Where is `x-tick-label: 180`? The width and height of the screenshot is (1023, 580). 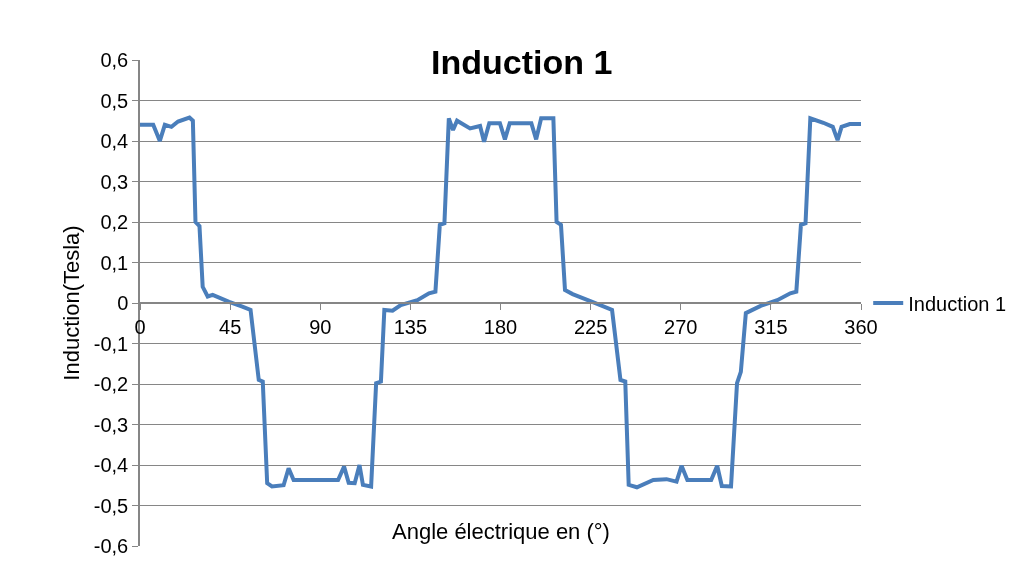 x-tick-label: 180 is located at coordinates (500, 326).